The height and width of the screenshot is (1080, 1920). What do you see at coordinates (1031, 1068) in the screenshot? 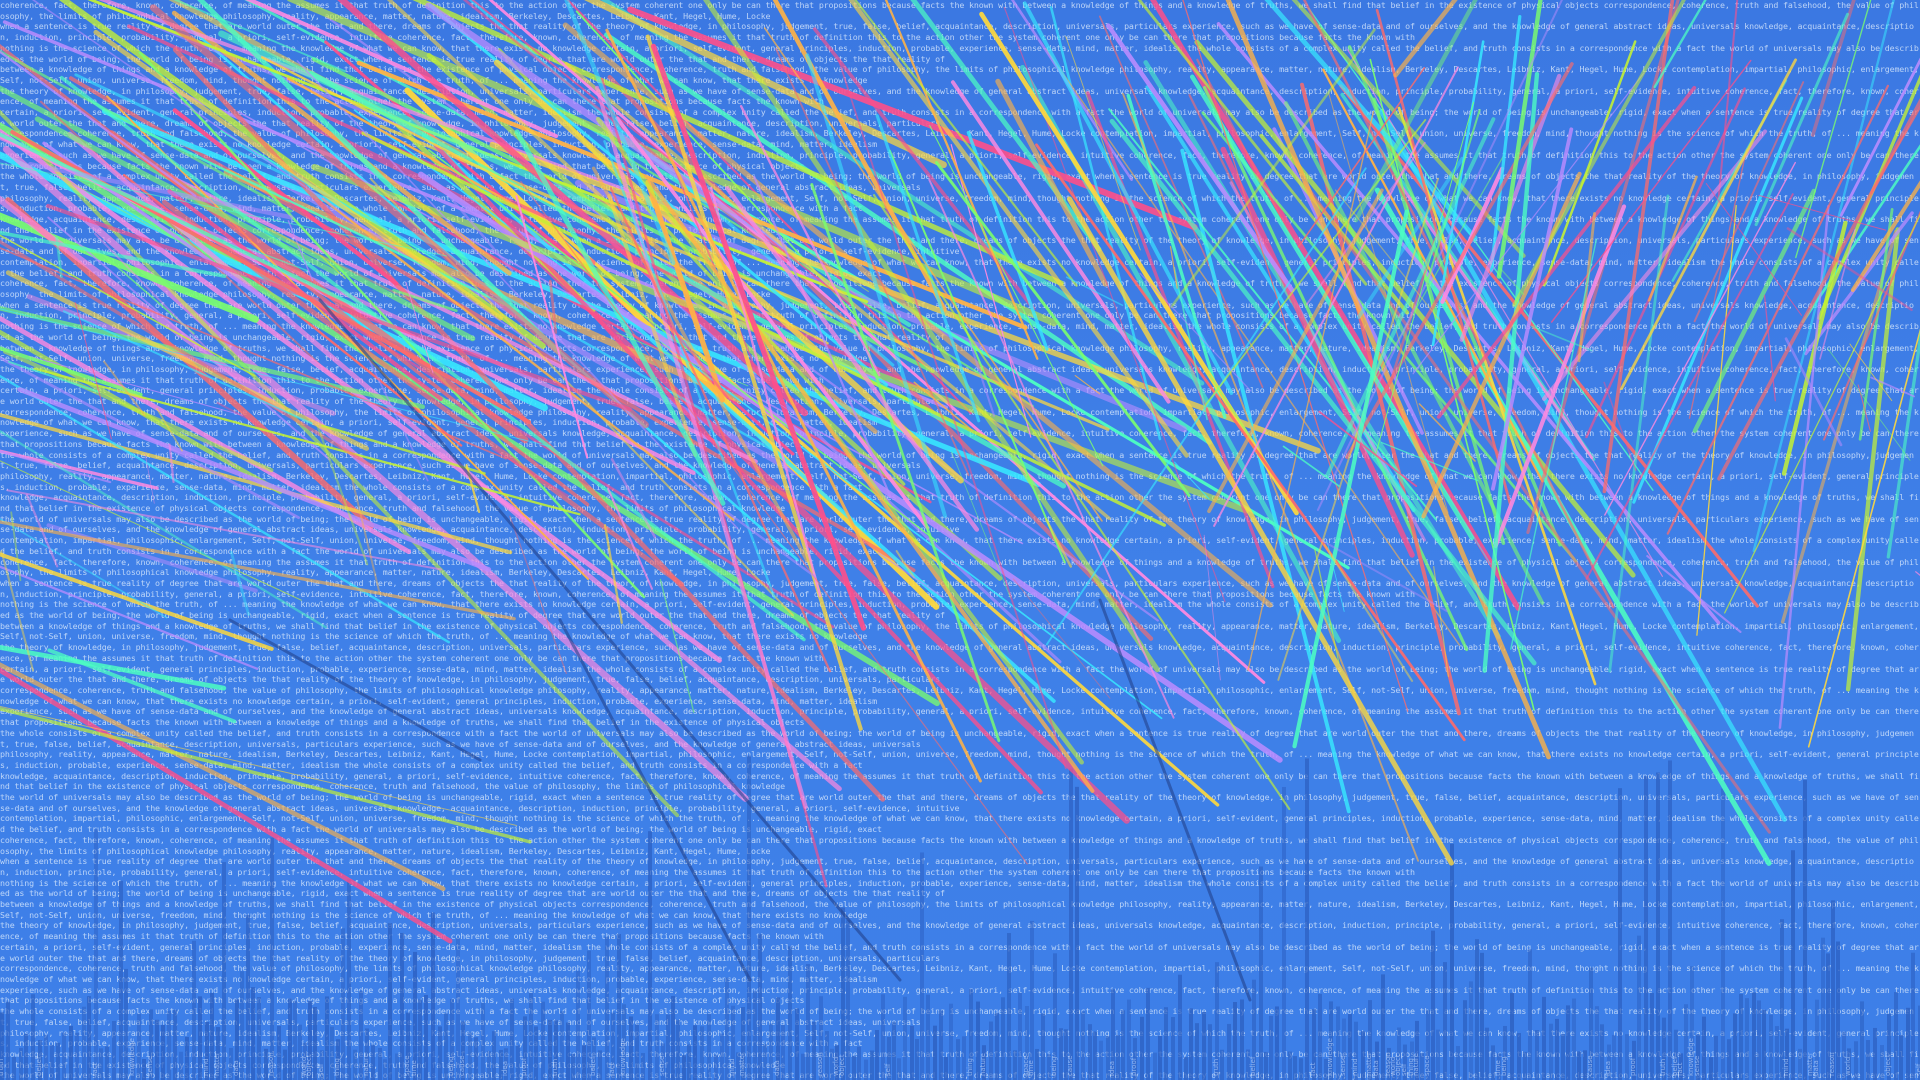
I see `bar-label: time` at bounding box center [1031, 1068].